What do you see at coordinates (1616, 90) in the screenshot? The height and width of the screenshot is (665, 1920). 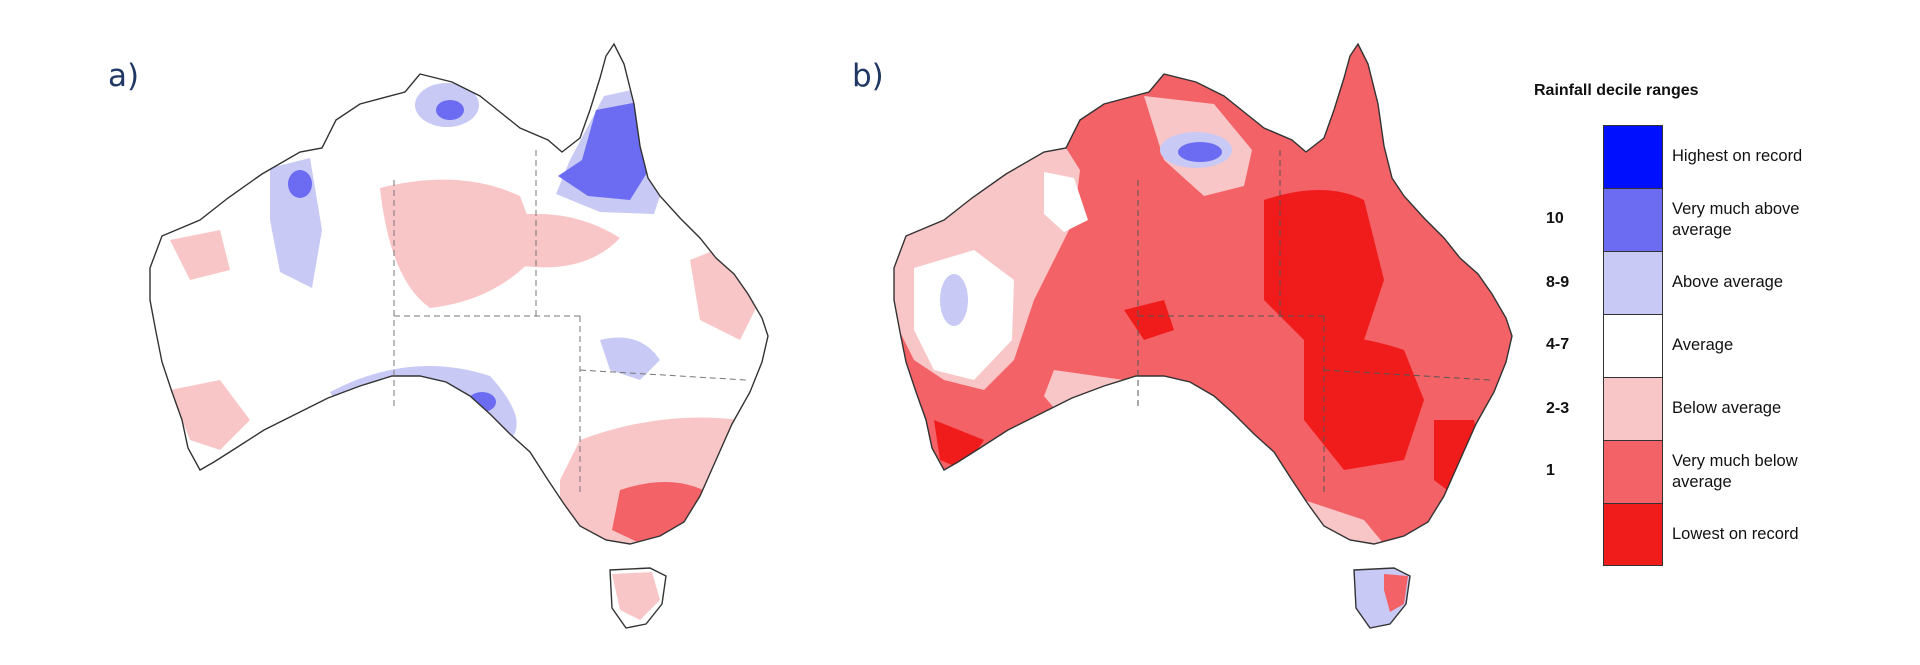 I see `legend-title: Rainfall decile ranges` at bounding box center [1616, 90].